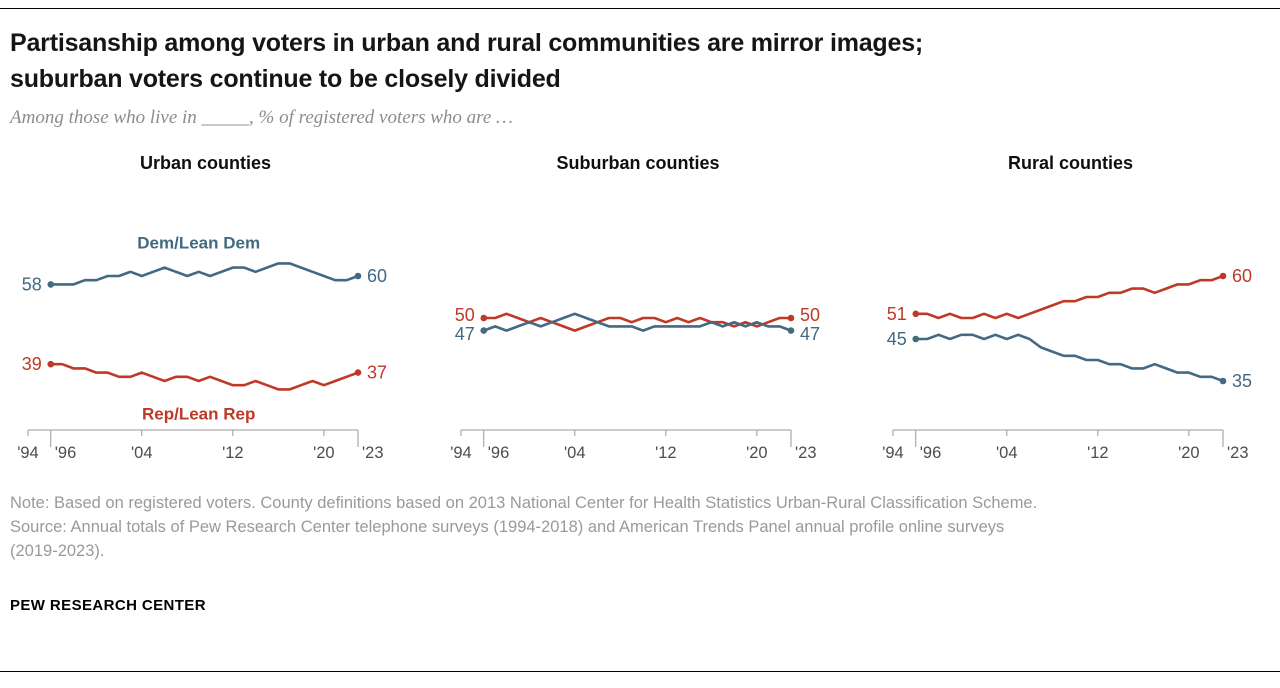  What do you see at coordinates (32, 284) in the screenshot?
I see `dem-value-label: 58` at bounding box center [32, 284].